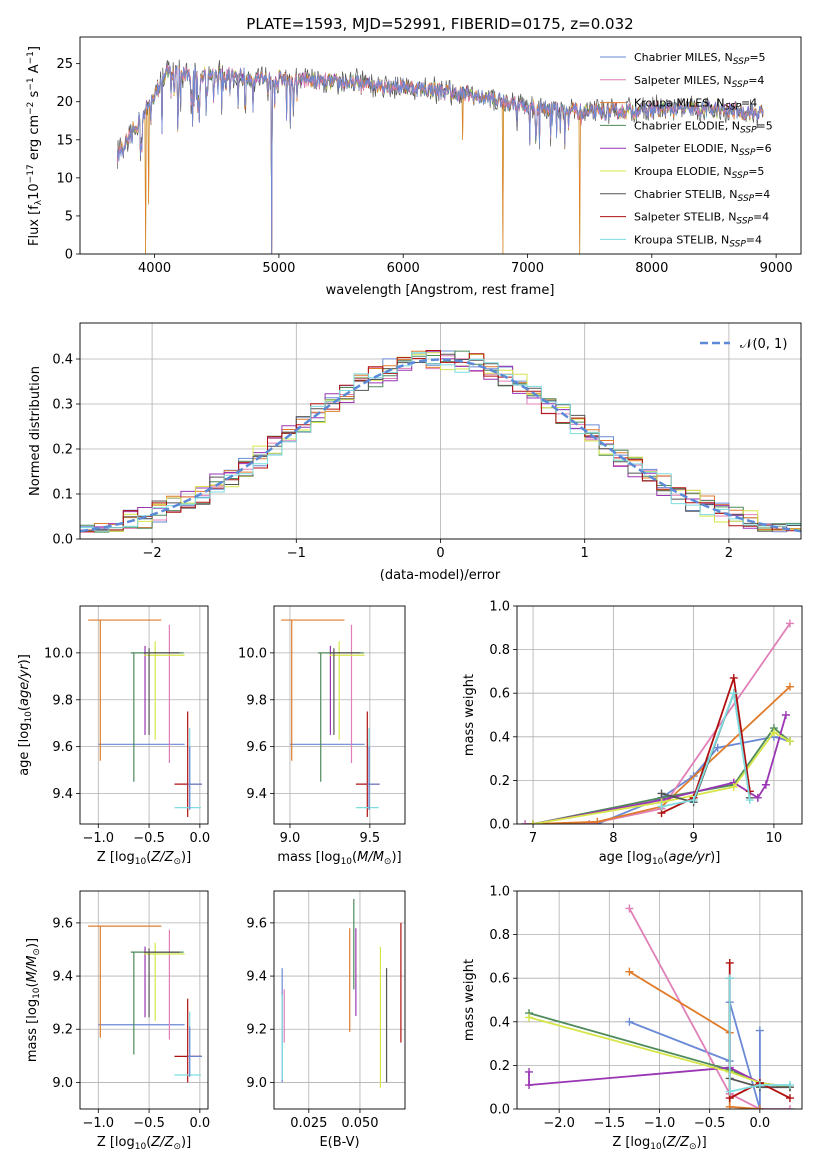 This screenshot has height=1170, width=819. Describe the element at coordinates (32, 969) in the screenshot. I see `label-part: M/M` at that location.